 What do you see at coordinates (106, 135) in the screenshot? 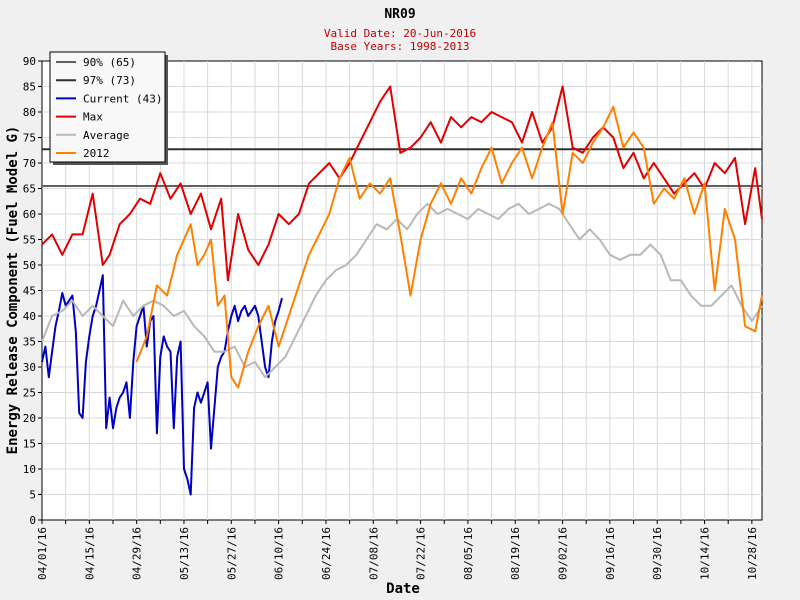
I see `legend-label: Average` at bounding box center [106, 135].